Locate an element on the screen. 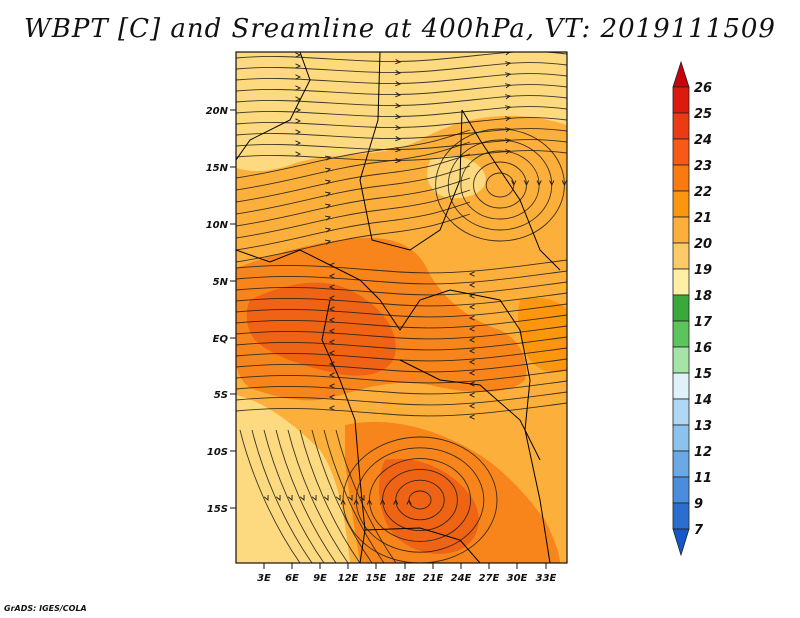 The height and width of the screenshot is (618, 800). colorbar-label: 25 is located at coordinates (703, 114).